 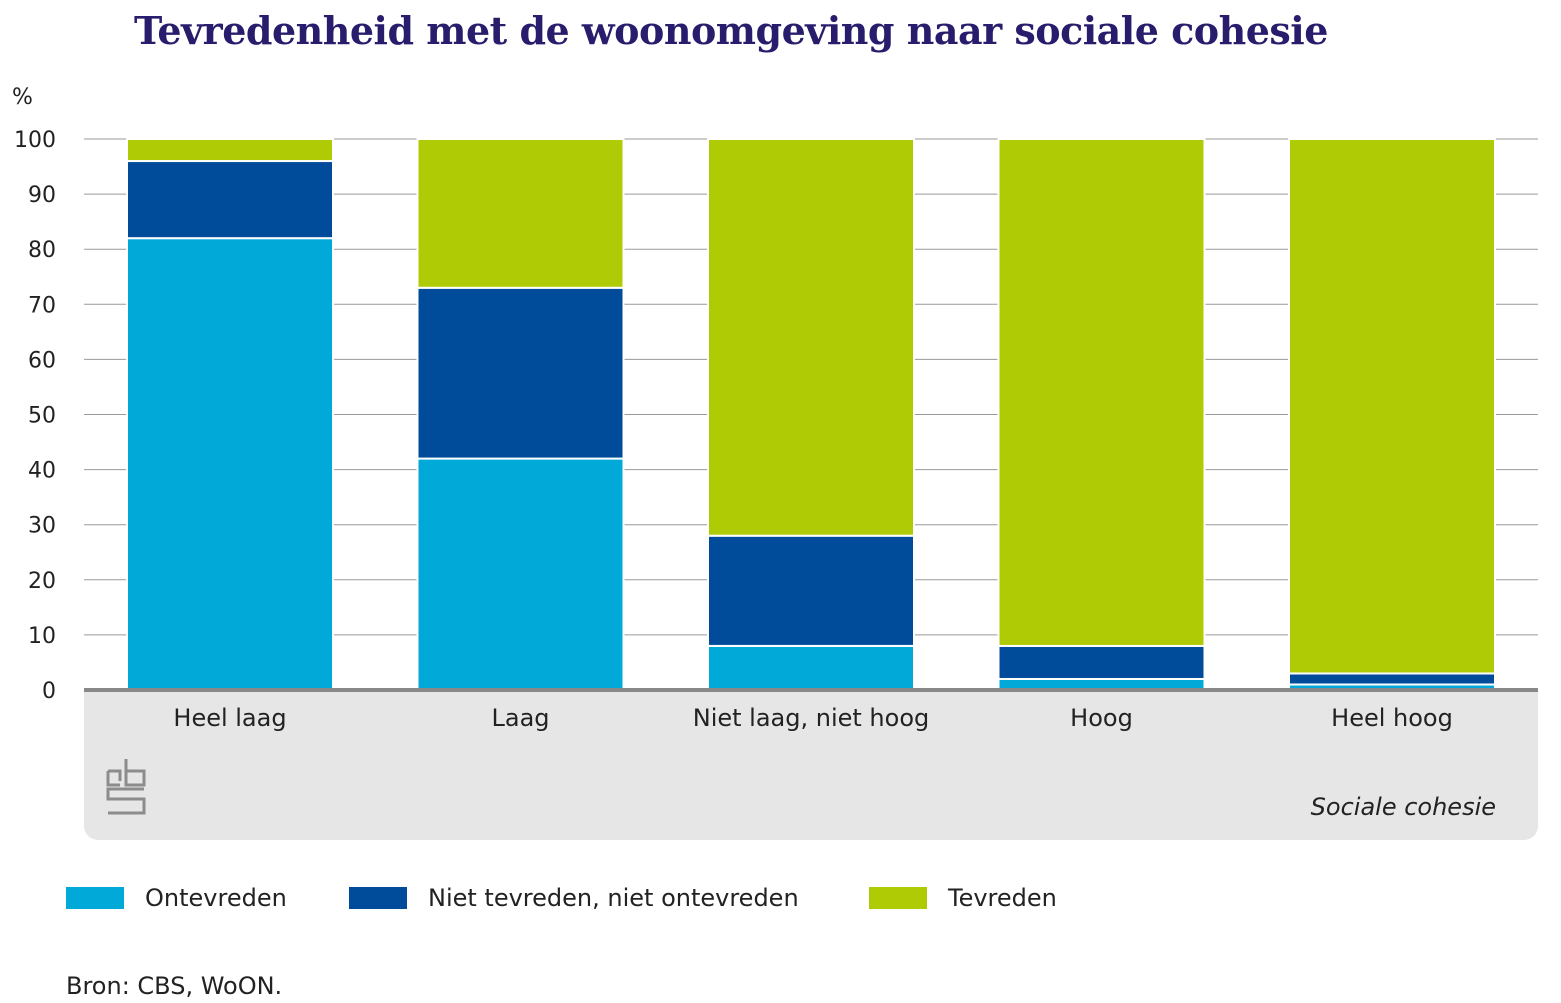 I want to click on y-tick-label: 70, so click(x=42, y=305).